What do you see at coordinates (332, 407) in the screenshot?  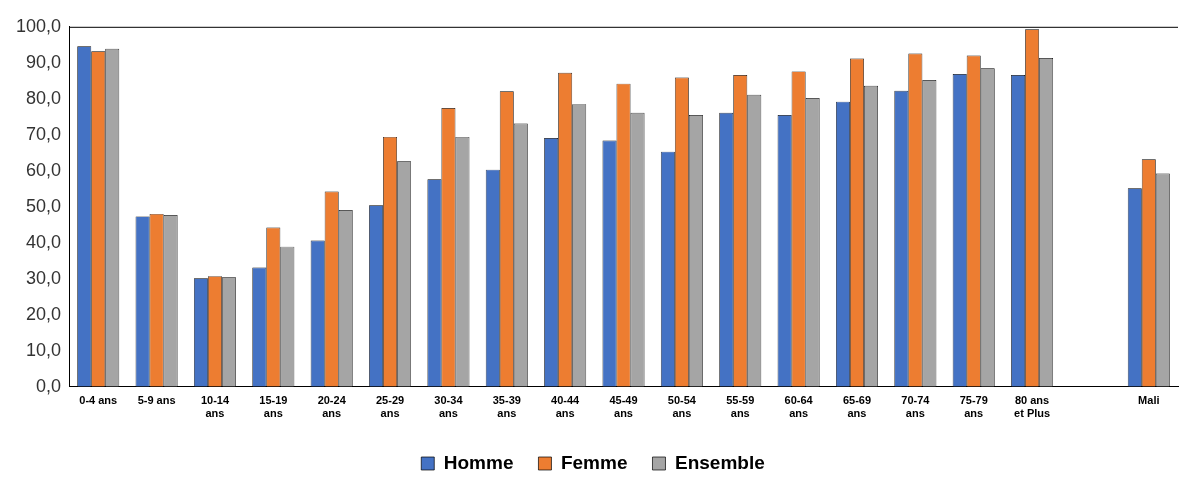 I see `x-tick-label: 20-24 ans` at bounding box center [332, 407].